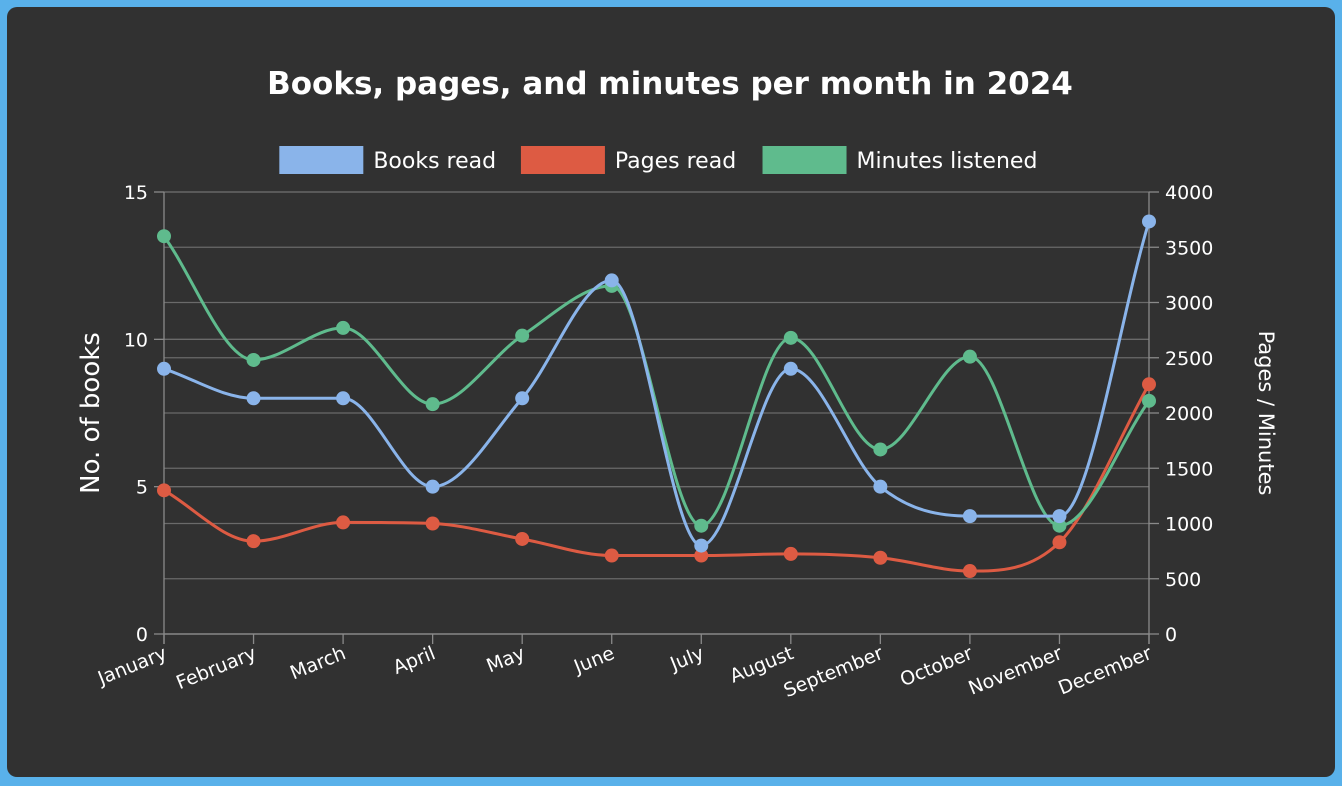  I want to click on x-tick-label: March, so click(318, 663).